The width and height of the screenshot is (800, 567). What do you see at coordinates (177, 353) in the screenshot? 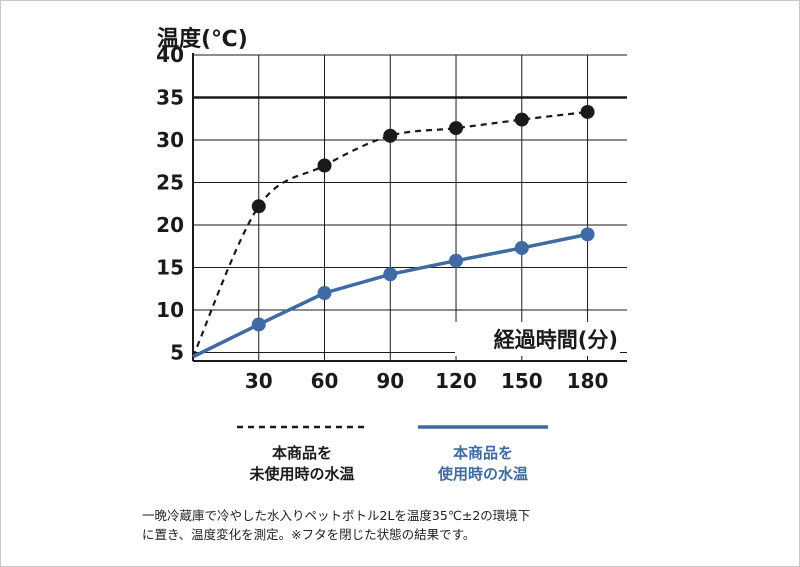
I see `y-tick-label-5: 5` at bounding box center [177, 353].